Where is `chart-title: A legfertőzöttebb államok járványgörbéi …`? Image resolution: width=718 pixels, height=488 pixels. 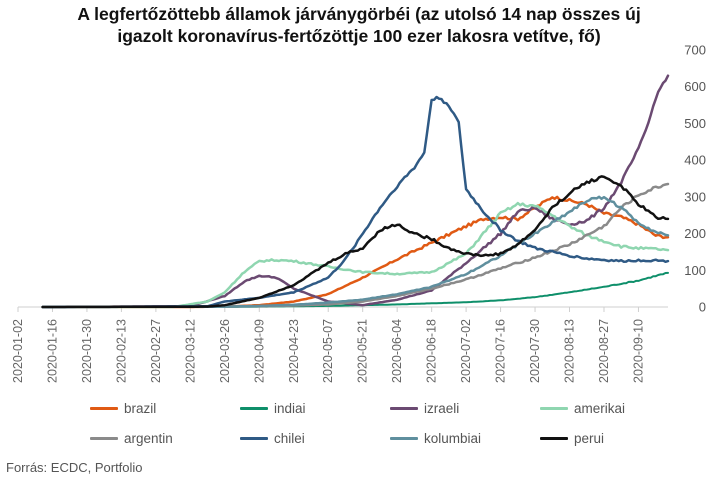 chart-title: A legfertőzöttebb államok járványgörbéi … is located at coordinates (359, 25).